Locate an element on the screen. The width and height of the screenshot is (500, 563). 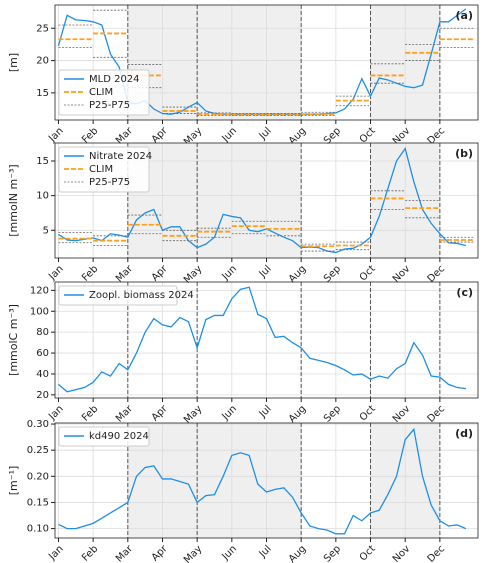
legend-label: kd490 2024 is located at coordinates (119, 436).